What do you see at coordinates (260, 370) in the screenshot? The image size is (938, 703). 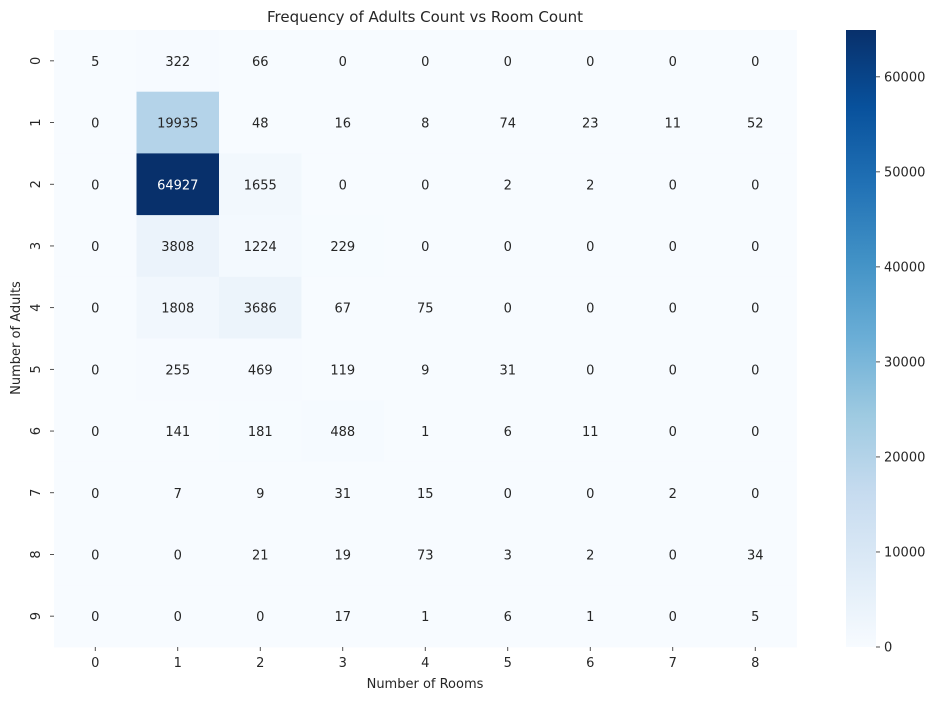 I see `cell-value-label: 469` at bounding box center [260, 370].